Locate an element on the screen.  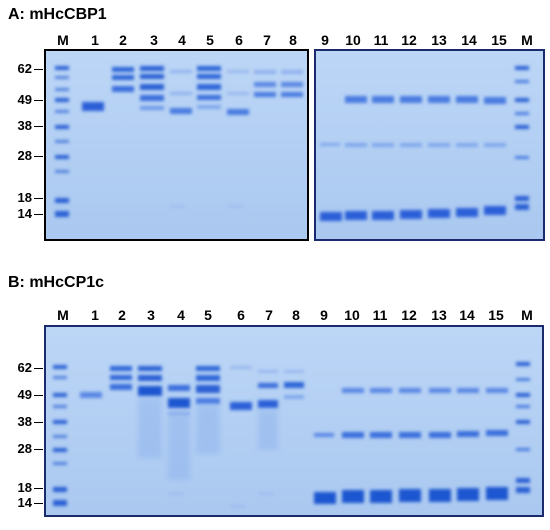
panel-b-marker-lane-left is located at coordinates (60, 435).